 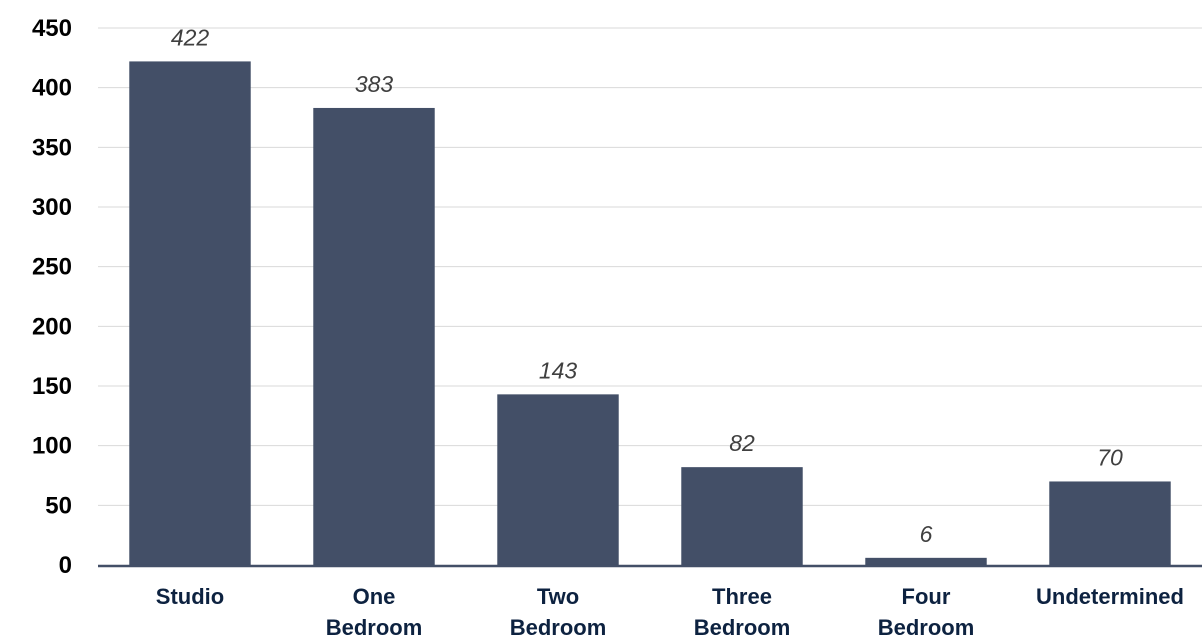 What do you see at coordinates (374, 336) in the screenshot?
I see `bar-one-bedroom` at bounding box center [374, 336].